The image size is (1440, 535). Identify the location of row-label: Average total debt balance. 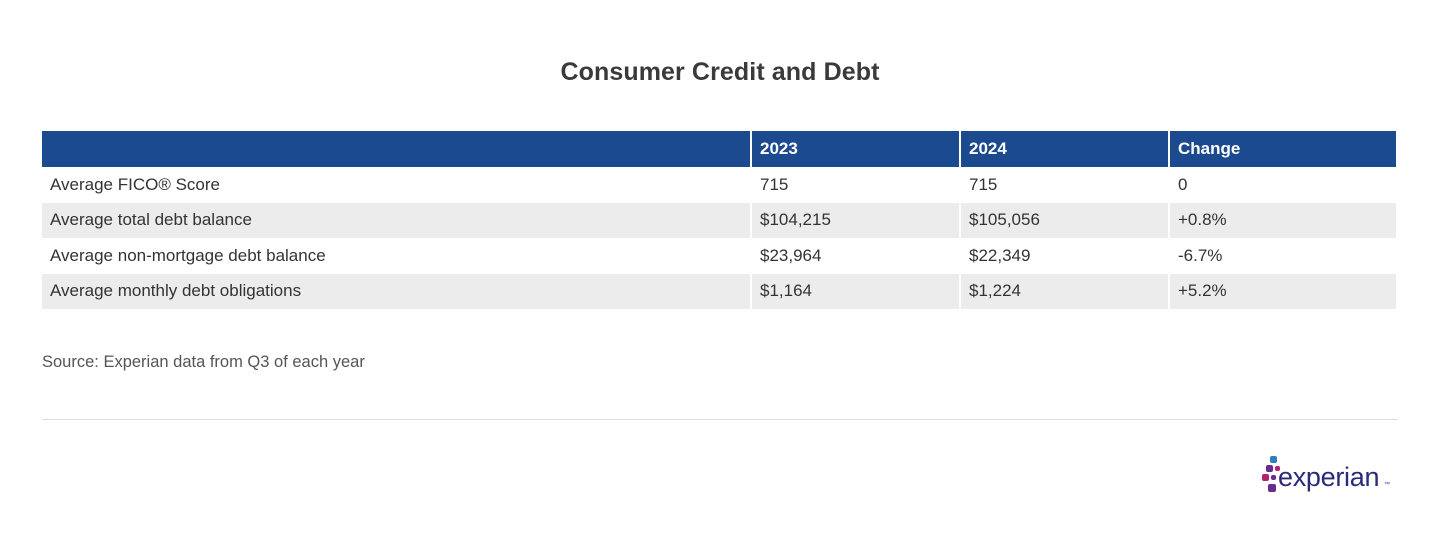
(396, 220).